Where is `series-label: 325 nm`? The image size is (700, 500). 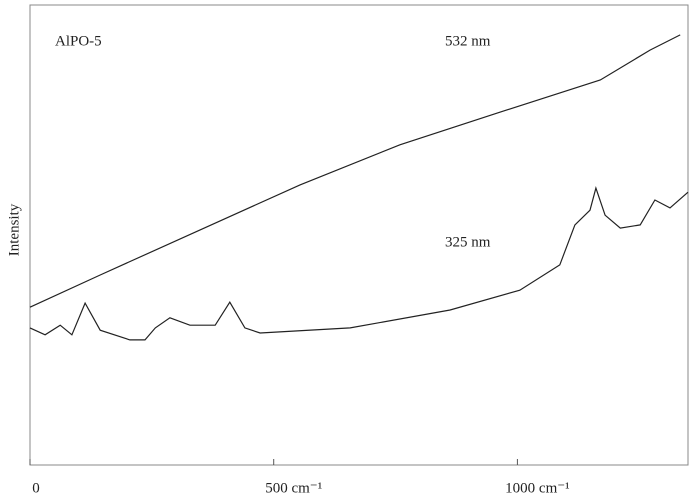 series-label: 325 nm is located at coordinates (468, 242).